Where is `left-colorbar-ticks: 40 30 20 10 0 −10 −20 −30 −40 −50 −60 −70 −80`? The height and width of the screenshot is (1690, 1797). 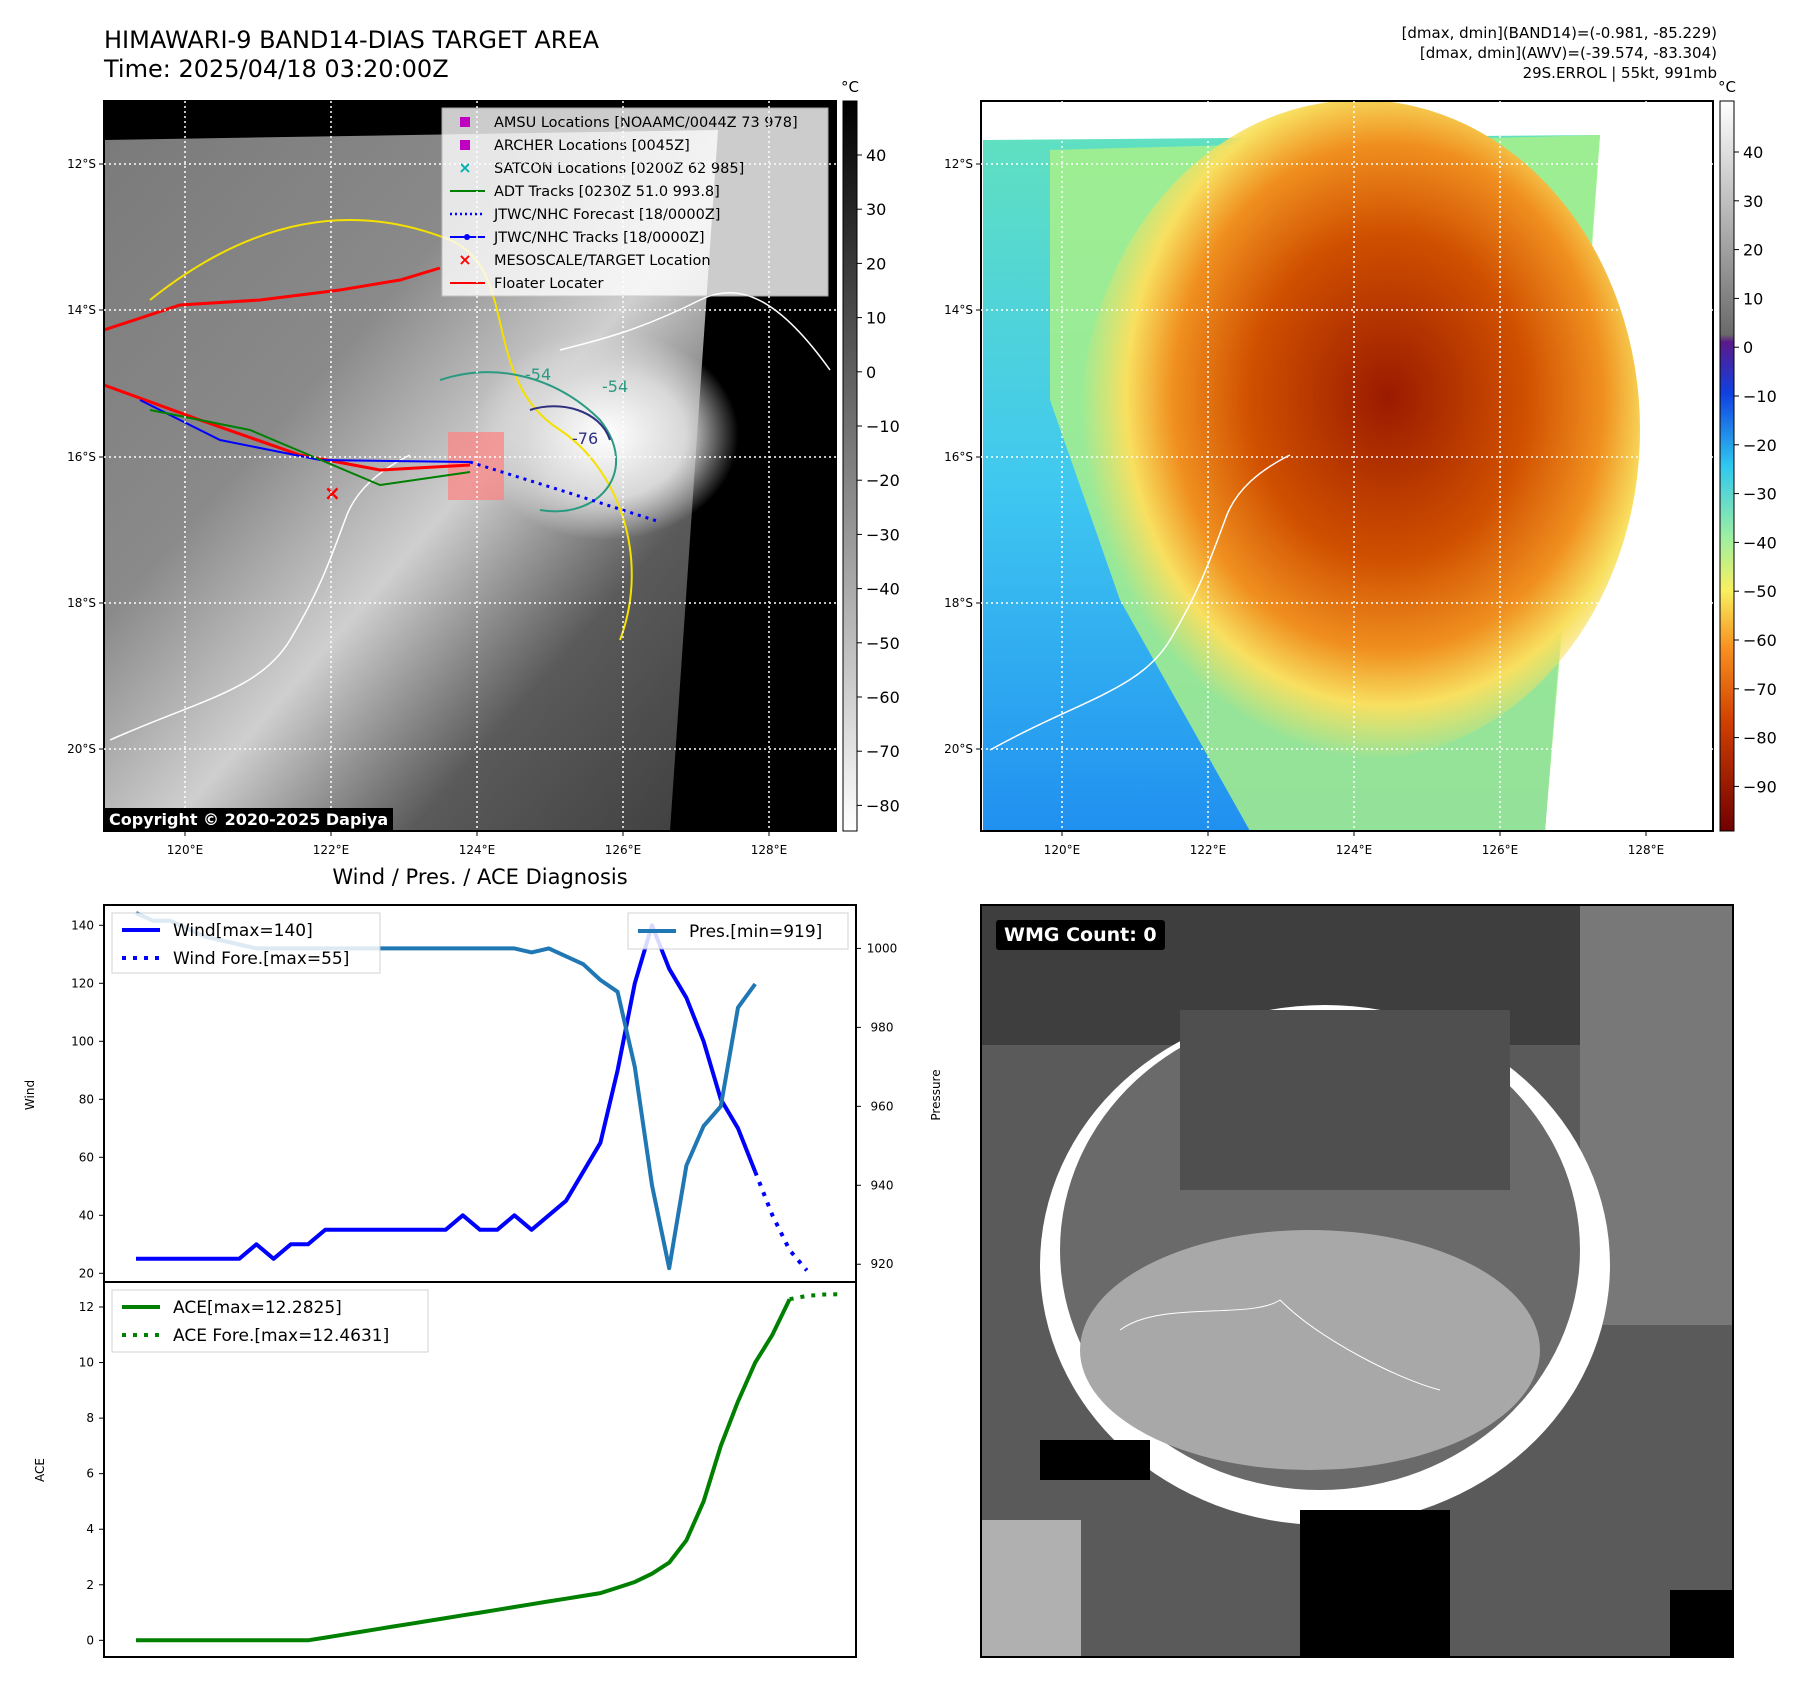 left-colorbar-ticks: 40 30 20 10 0 −10 −20 −30 −40 −50 −60 −70 −80 is located at coordinates (878, 480).